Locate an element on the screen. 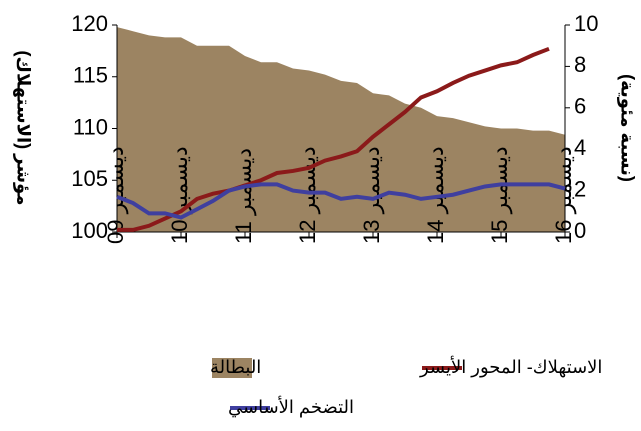 This screenshot has width=641, height=431. y2-tick-label: 8 is located at coordinates (580, 64).